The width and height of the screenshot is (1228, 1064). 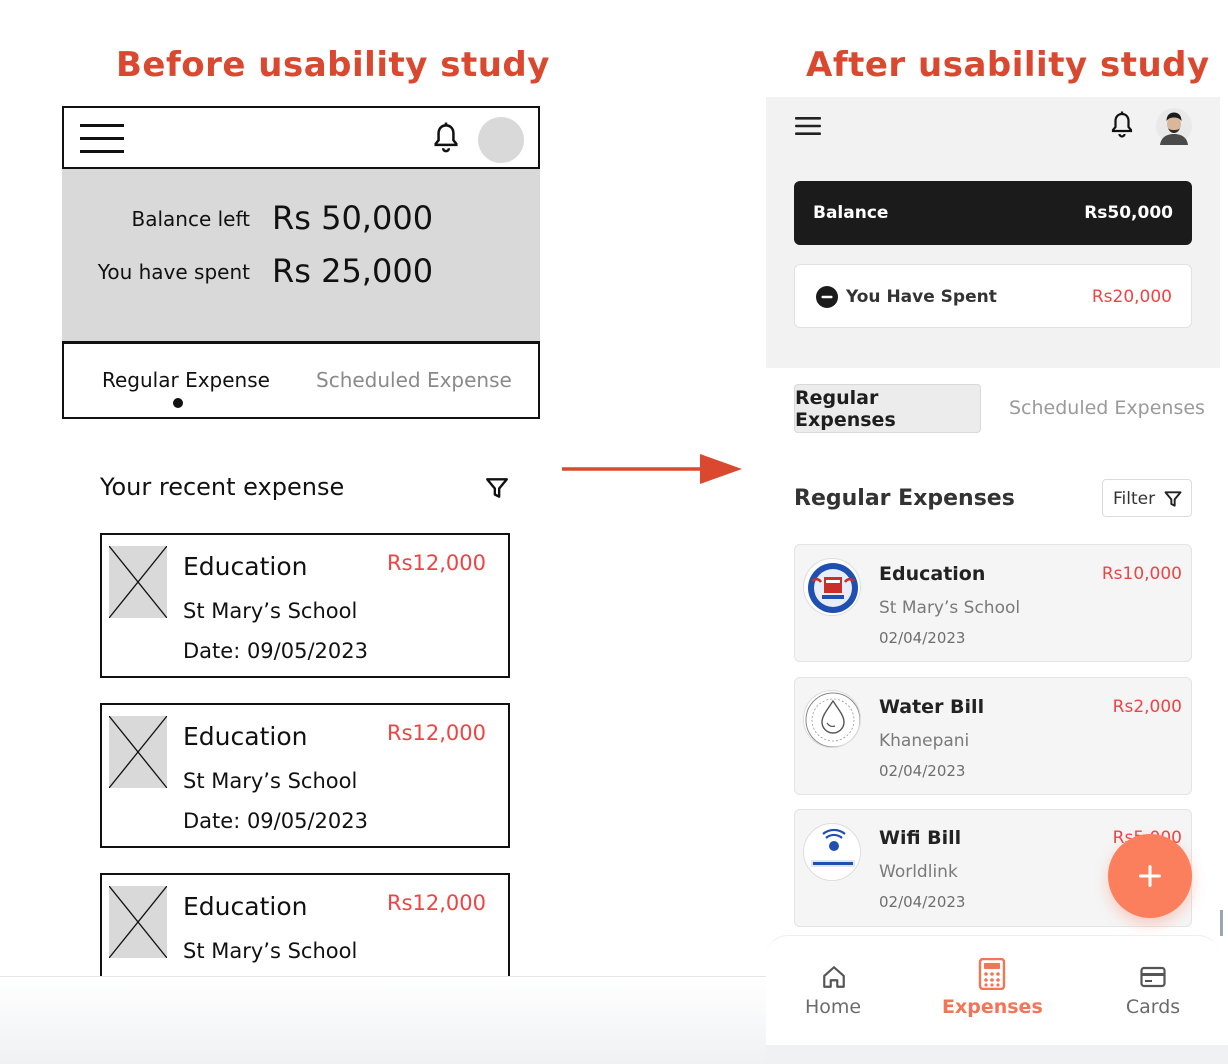 What do you see at coordinates (918, 872) in the screenshot?
I see `expense-subtitle: Worldlink` at bounding box center [918, 872].